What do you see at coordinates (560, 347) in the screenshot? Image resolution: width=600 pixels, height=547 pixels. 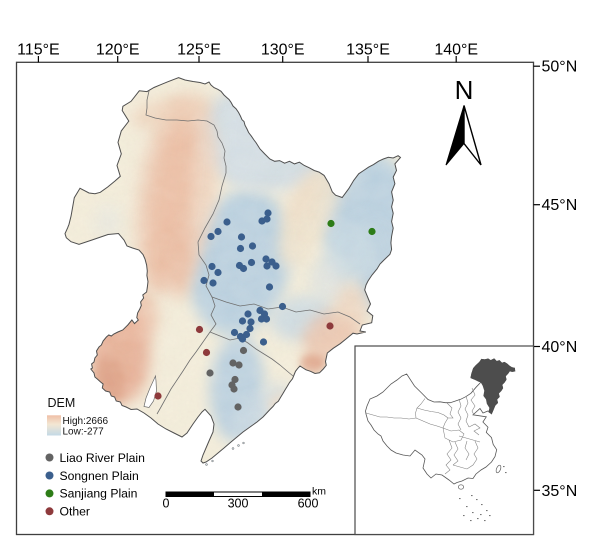 I see `svg-text: 40°N` at bounding box center [560, 347].